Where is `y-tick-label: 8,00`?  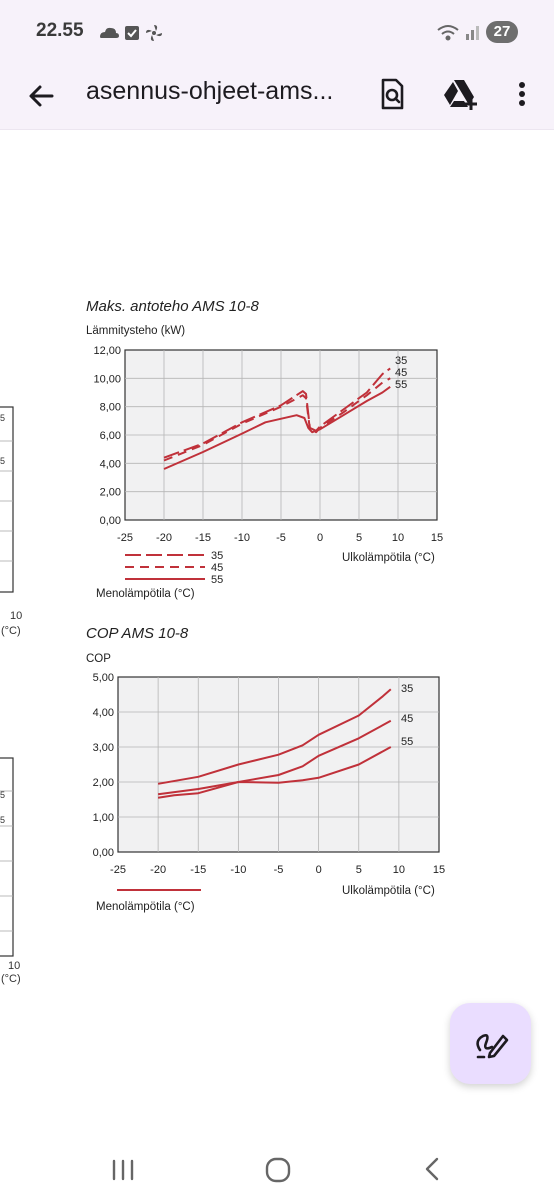
y-tick-label: 8,00 is located at coordinates (110, 408).